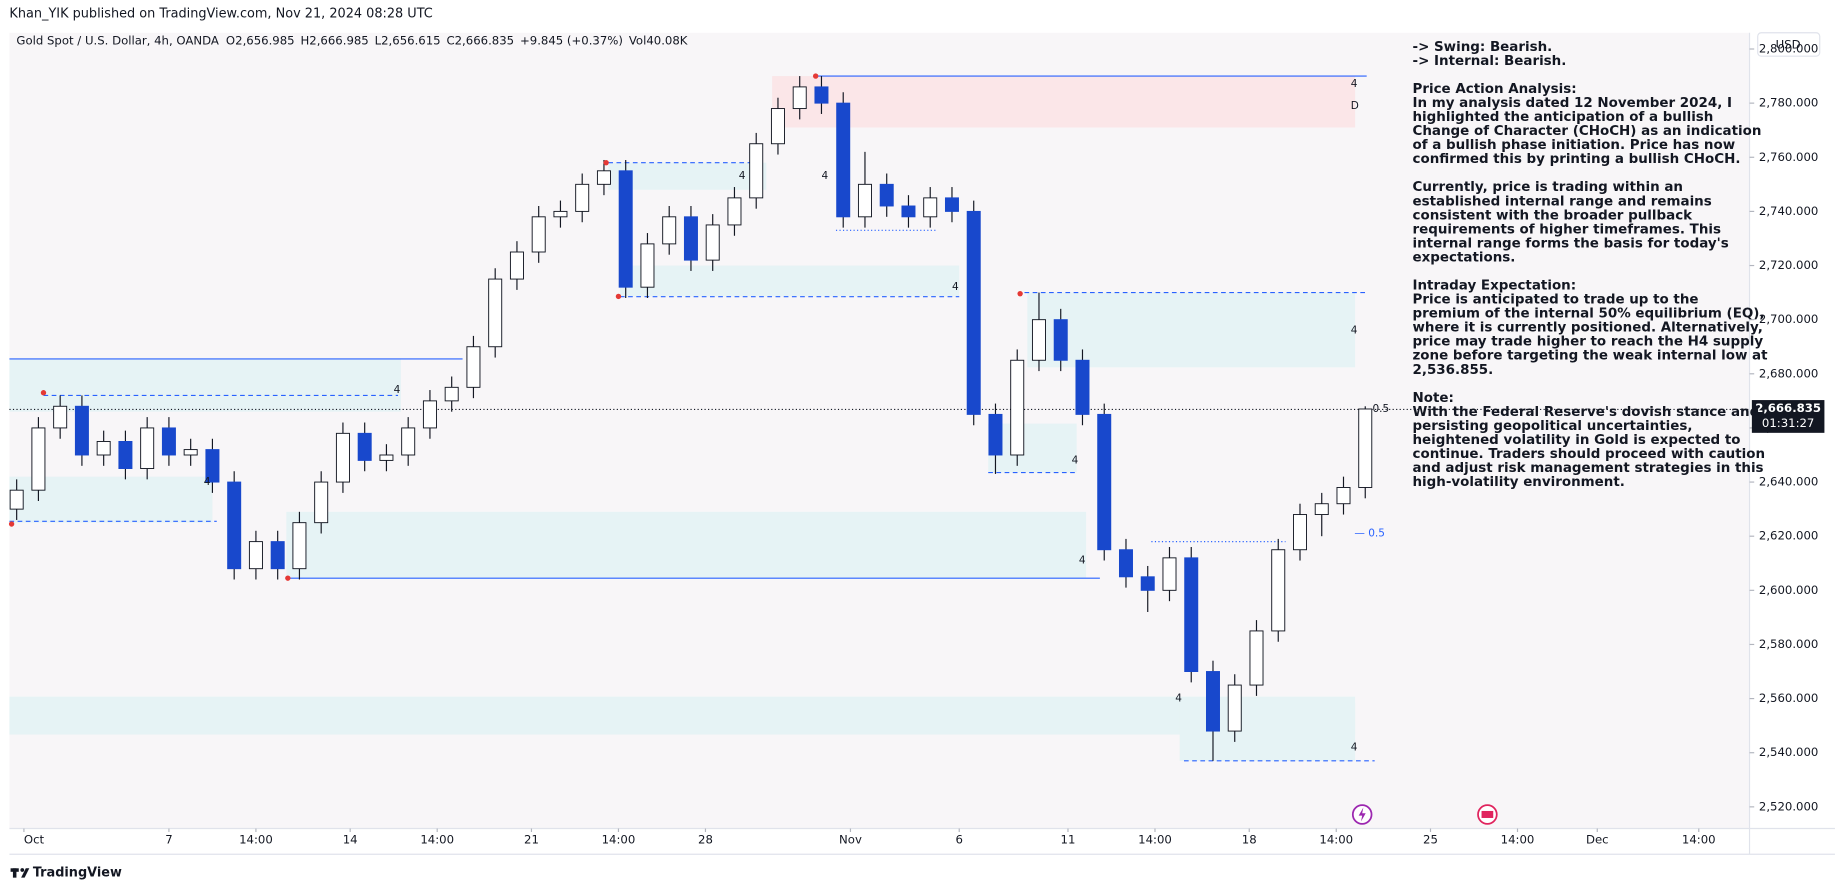 The width and height of the screenshot is (1835, 891). Describe the element at coordinates (1519, 482) in the screenshot. I see `note-line: high-volatility environment.` at that location.